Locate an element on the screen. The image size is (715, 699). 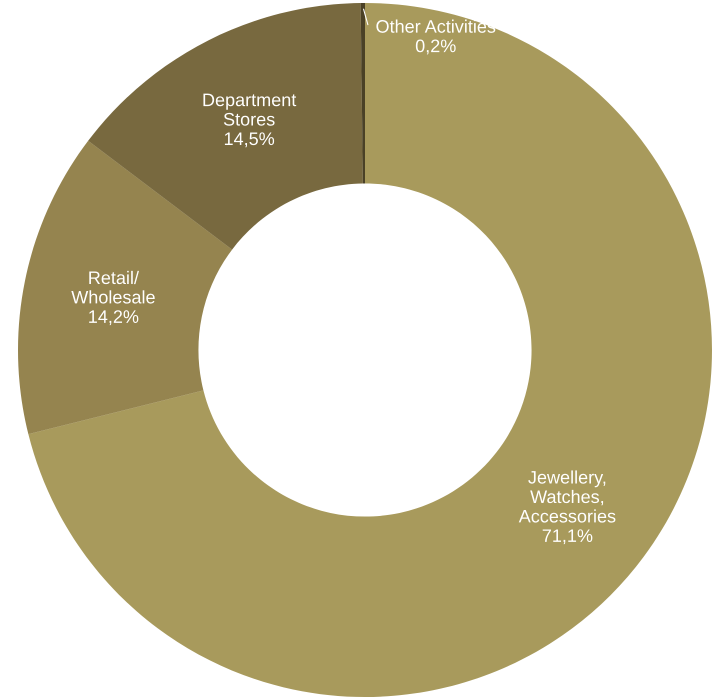
slice-label: Retail/ Wholesale is located at coordinates (113, 287).